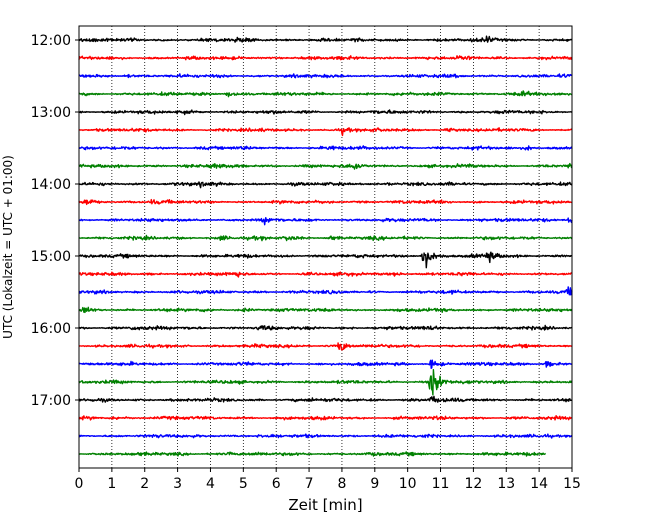 This screenshot has height=520, width=650. What do you see at coordinates (341, 484) in the screenshot?
I see `x-tick-label: 8` at bounding box center [341, 484].